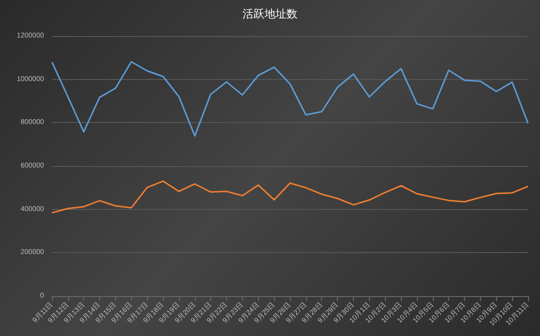  Describe the element at coordinates (290, 197) in the screenshot. I see `line-series` at that location.